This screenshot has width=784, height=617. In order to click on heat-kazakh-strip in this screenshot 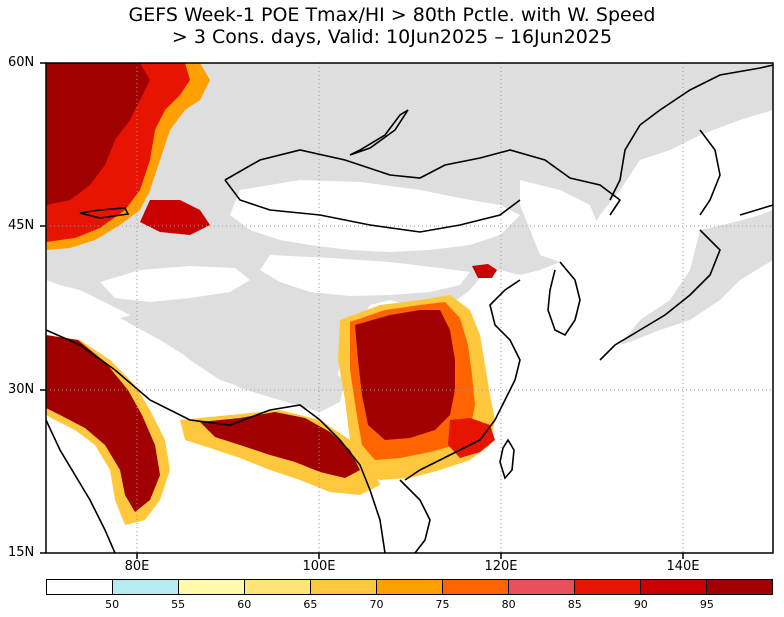, I will do `click(175, 217)`.